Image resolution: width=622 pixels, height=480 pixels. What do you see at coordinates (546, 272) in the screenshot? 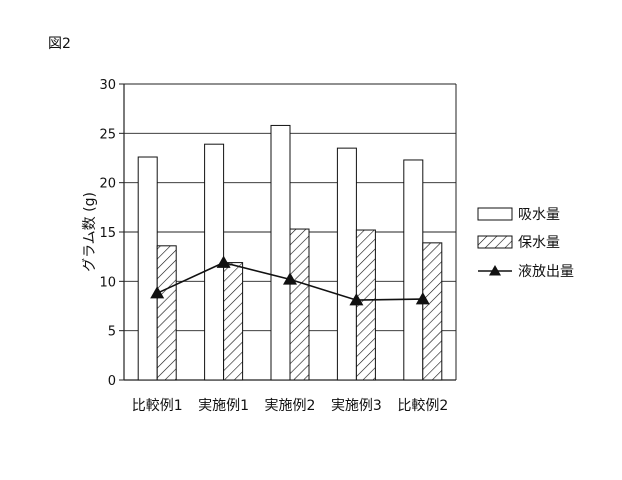
I see `legend-label: 液放出量` at bounding box center [546, 272].